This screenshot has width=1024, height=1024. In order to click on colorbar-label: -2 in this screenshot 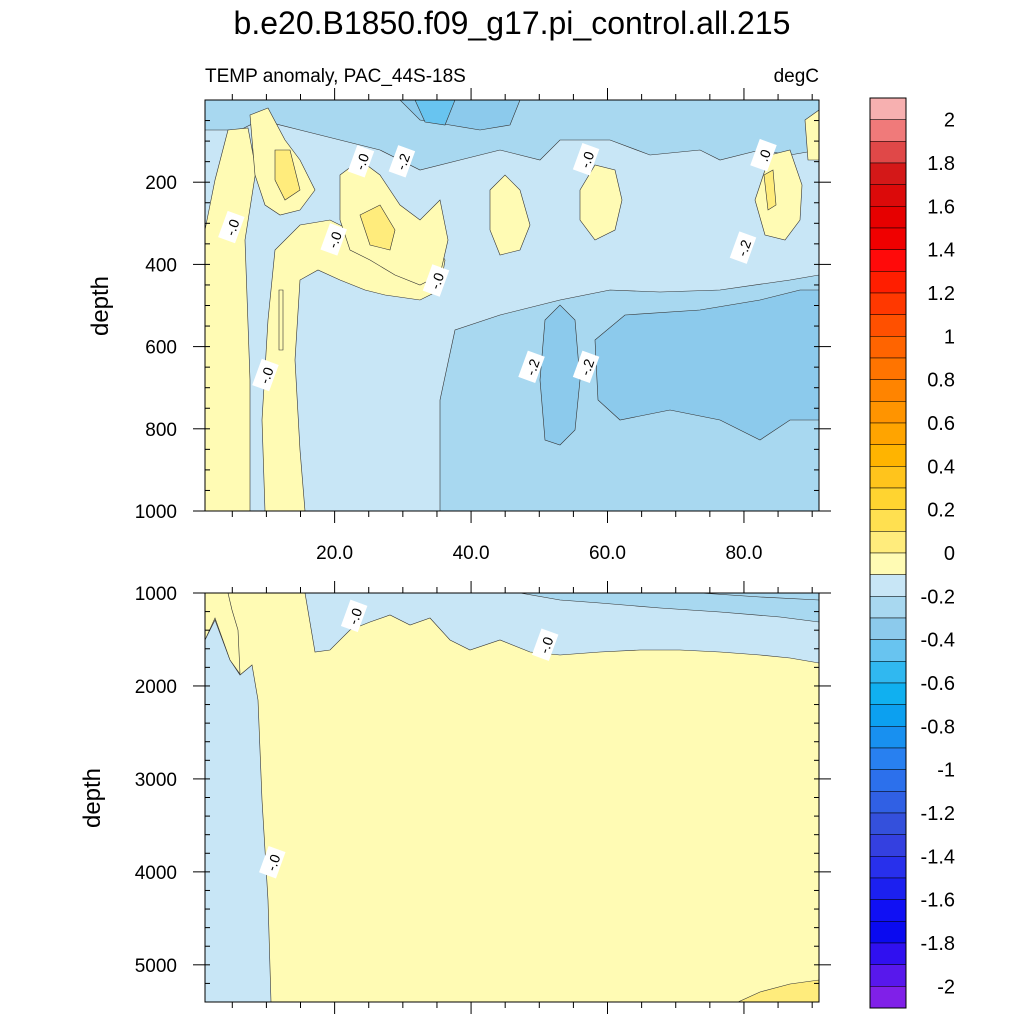, I will do `click(946, 987)`.